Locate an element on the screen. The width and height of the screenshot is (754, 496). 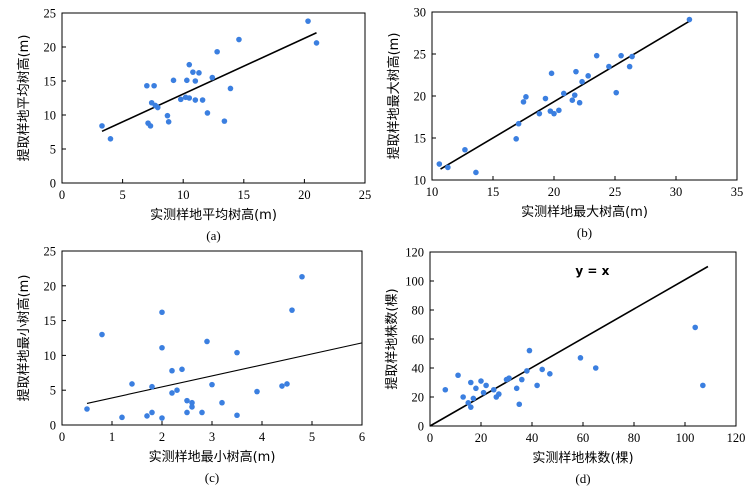
y-tick-label: 40 is located at coordinates (418, 369).